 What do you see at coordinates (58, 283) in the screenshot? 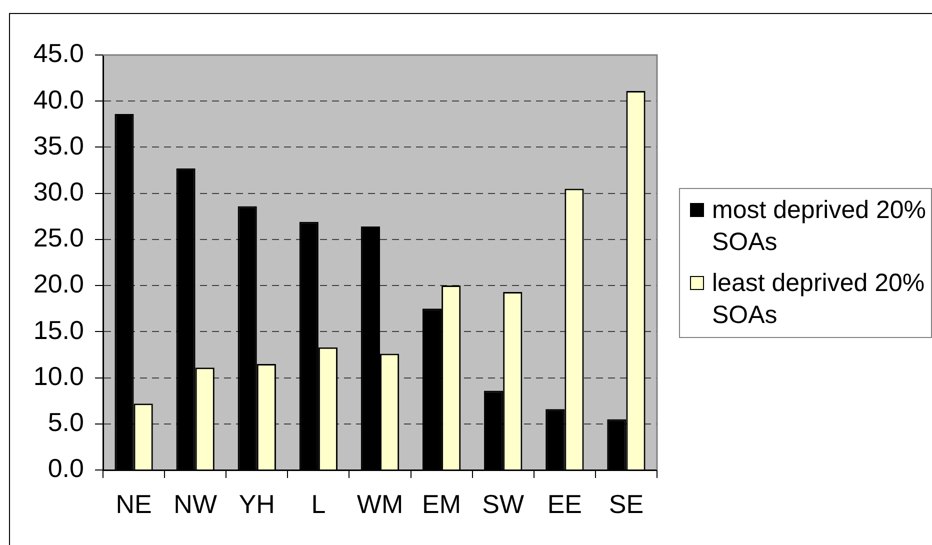
I see `y-tick-label: 20.0` at bounding box center [58, 283].